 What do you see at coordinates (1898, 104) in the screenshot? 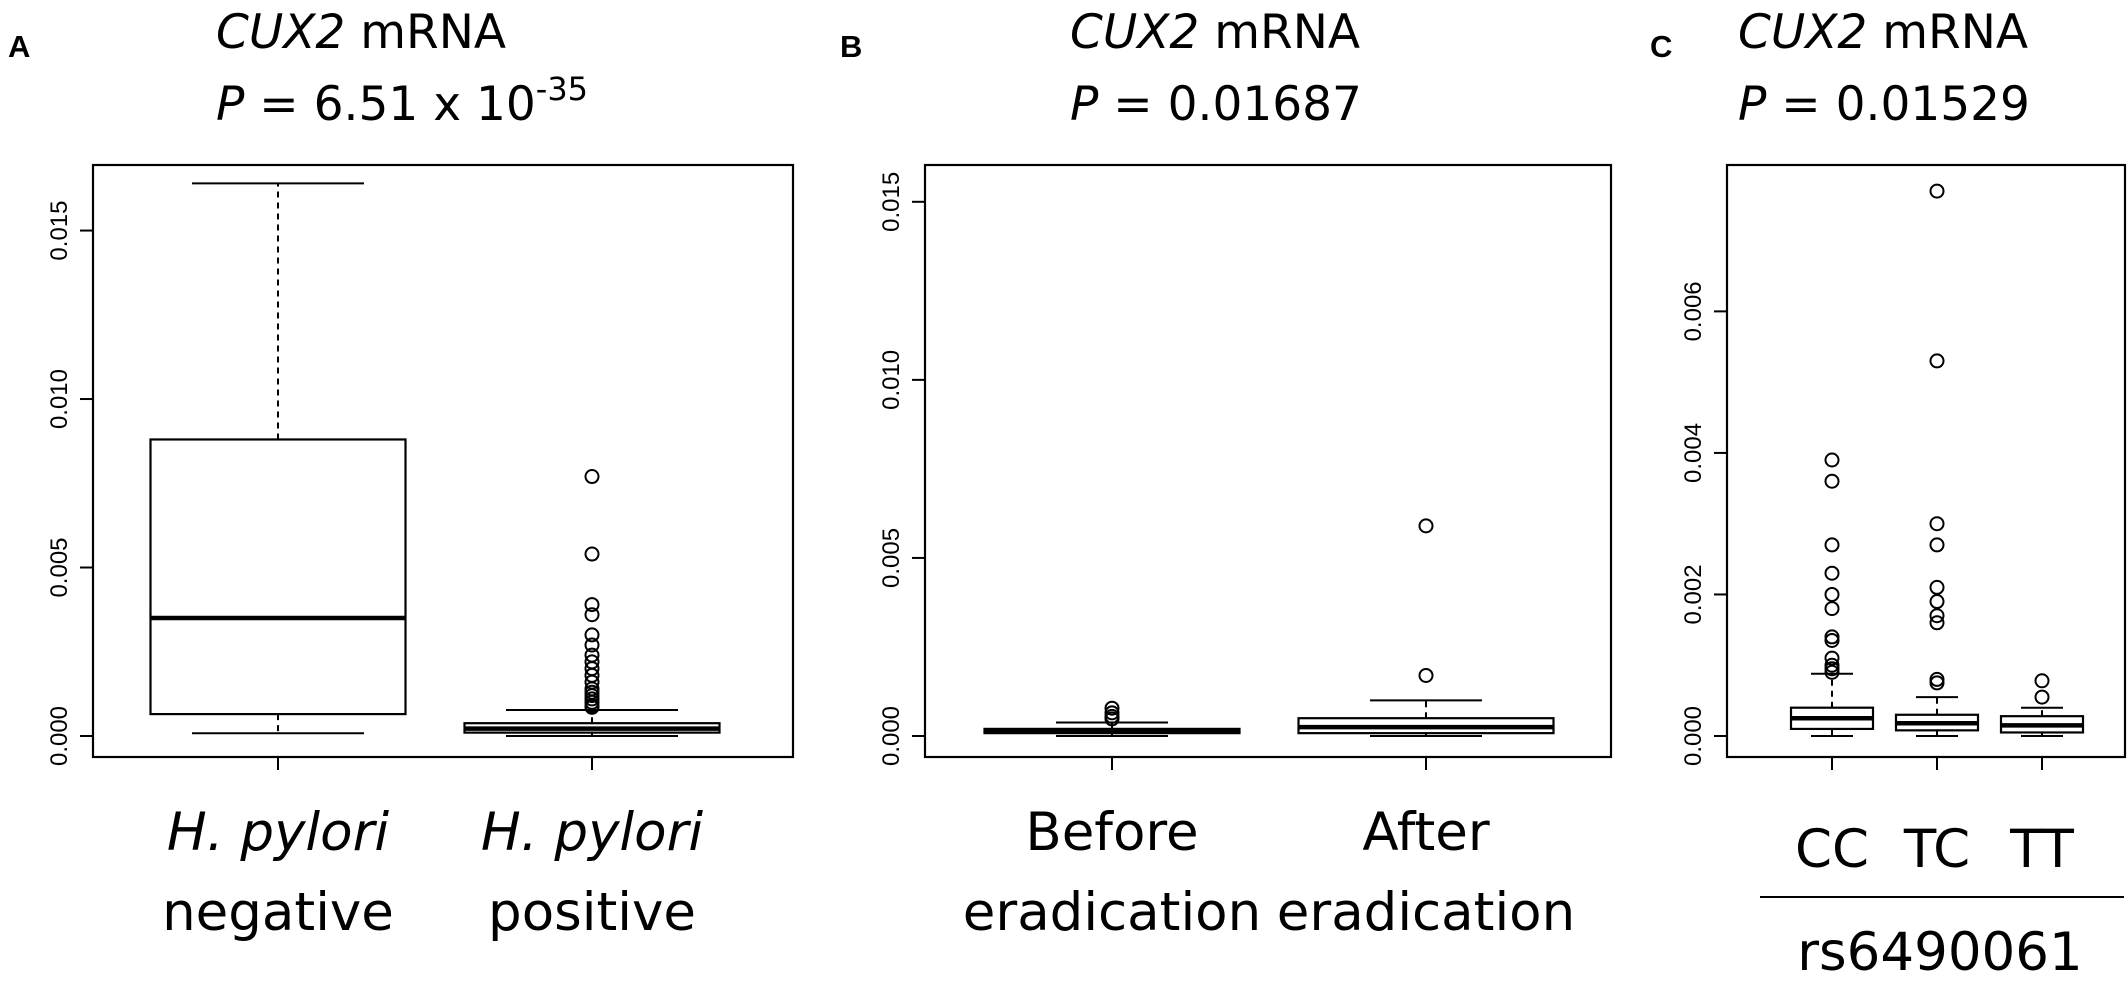
I see `p-value-text: = 0.01529` at bounding box center [1898, 104].